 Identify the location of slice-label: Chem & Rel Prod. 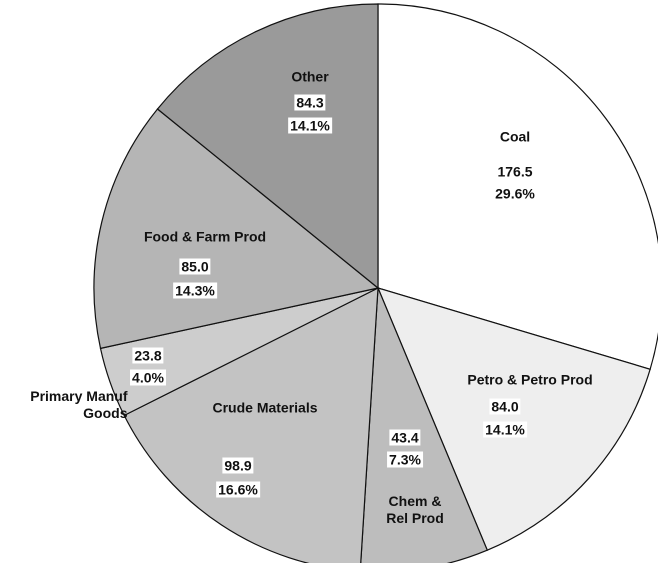
(415, 509).